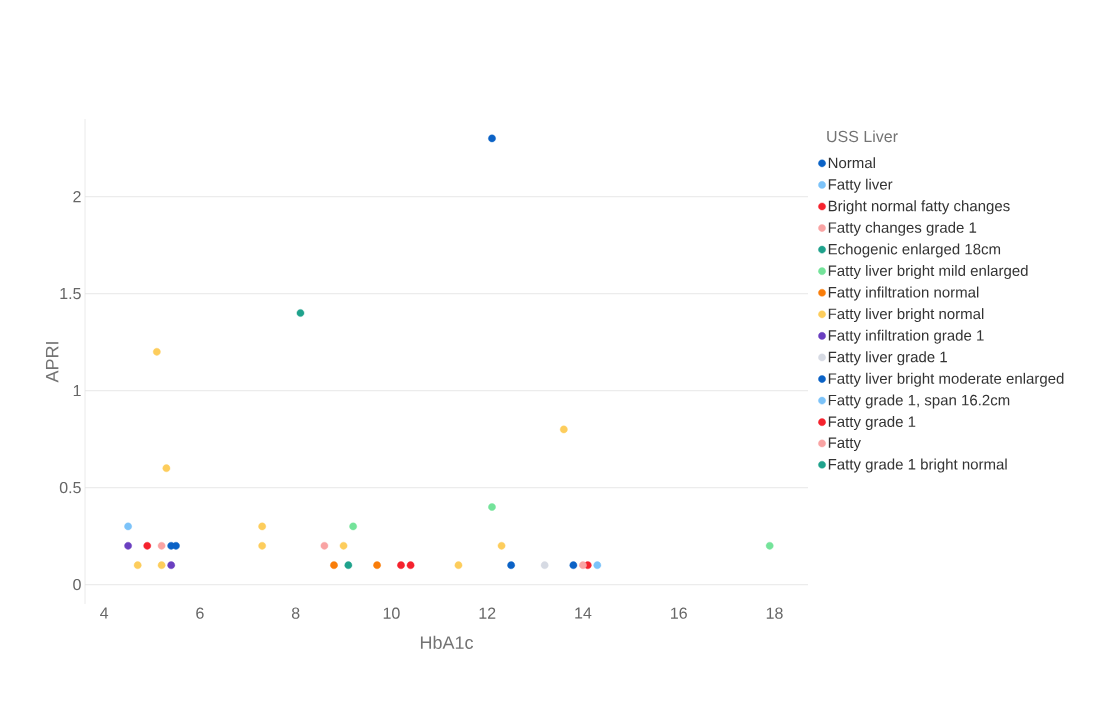 The height and width of the screenshot is (713, 1117). Describe the element at coordinates (70, 294) in the screenshot. I see `y-tick-label: 1.5` at that location.